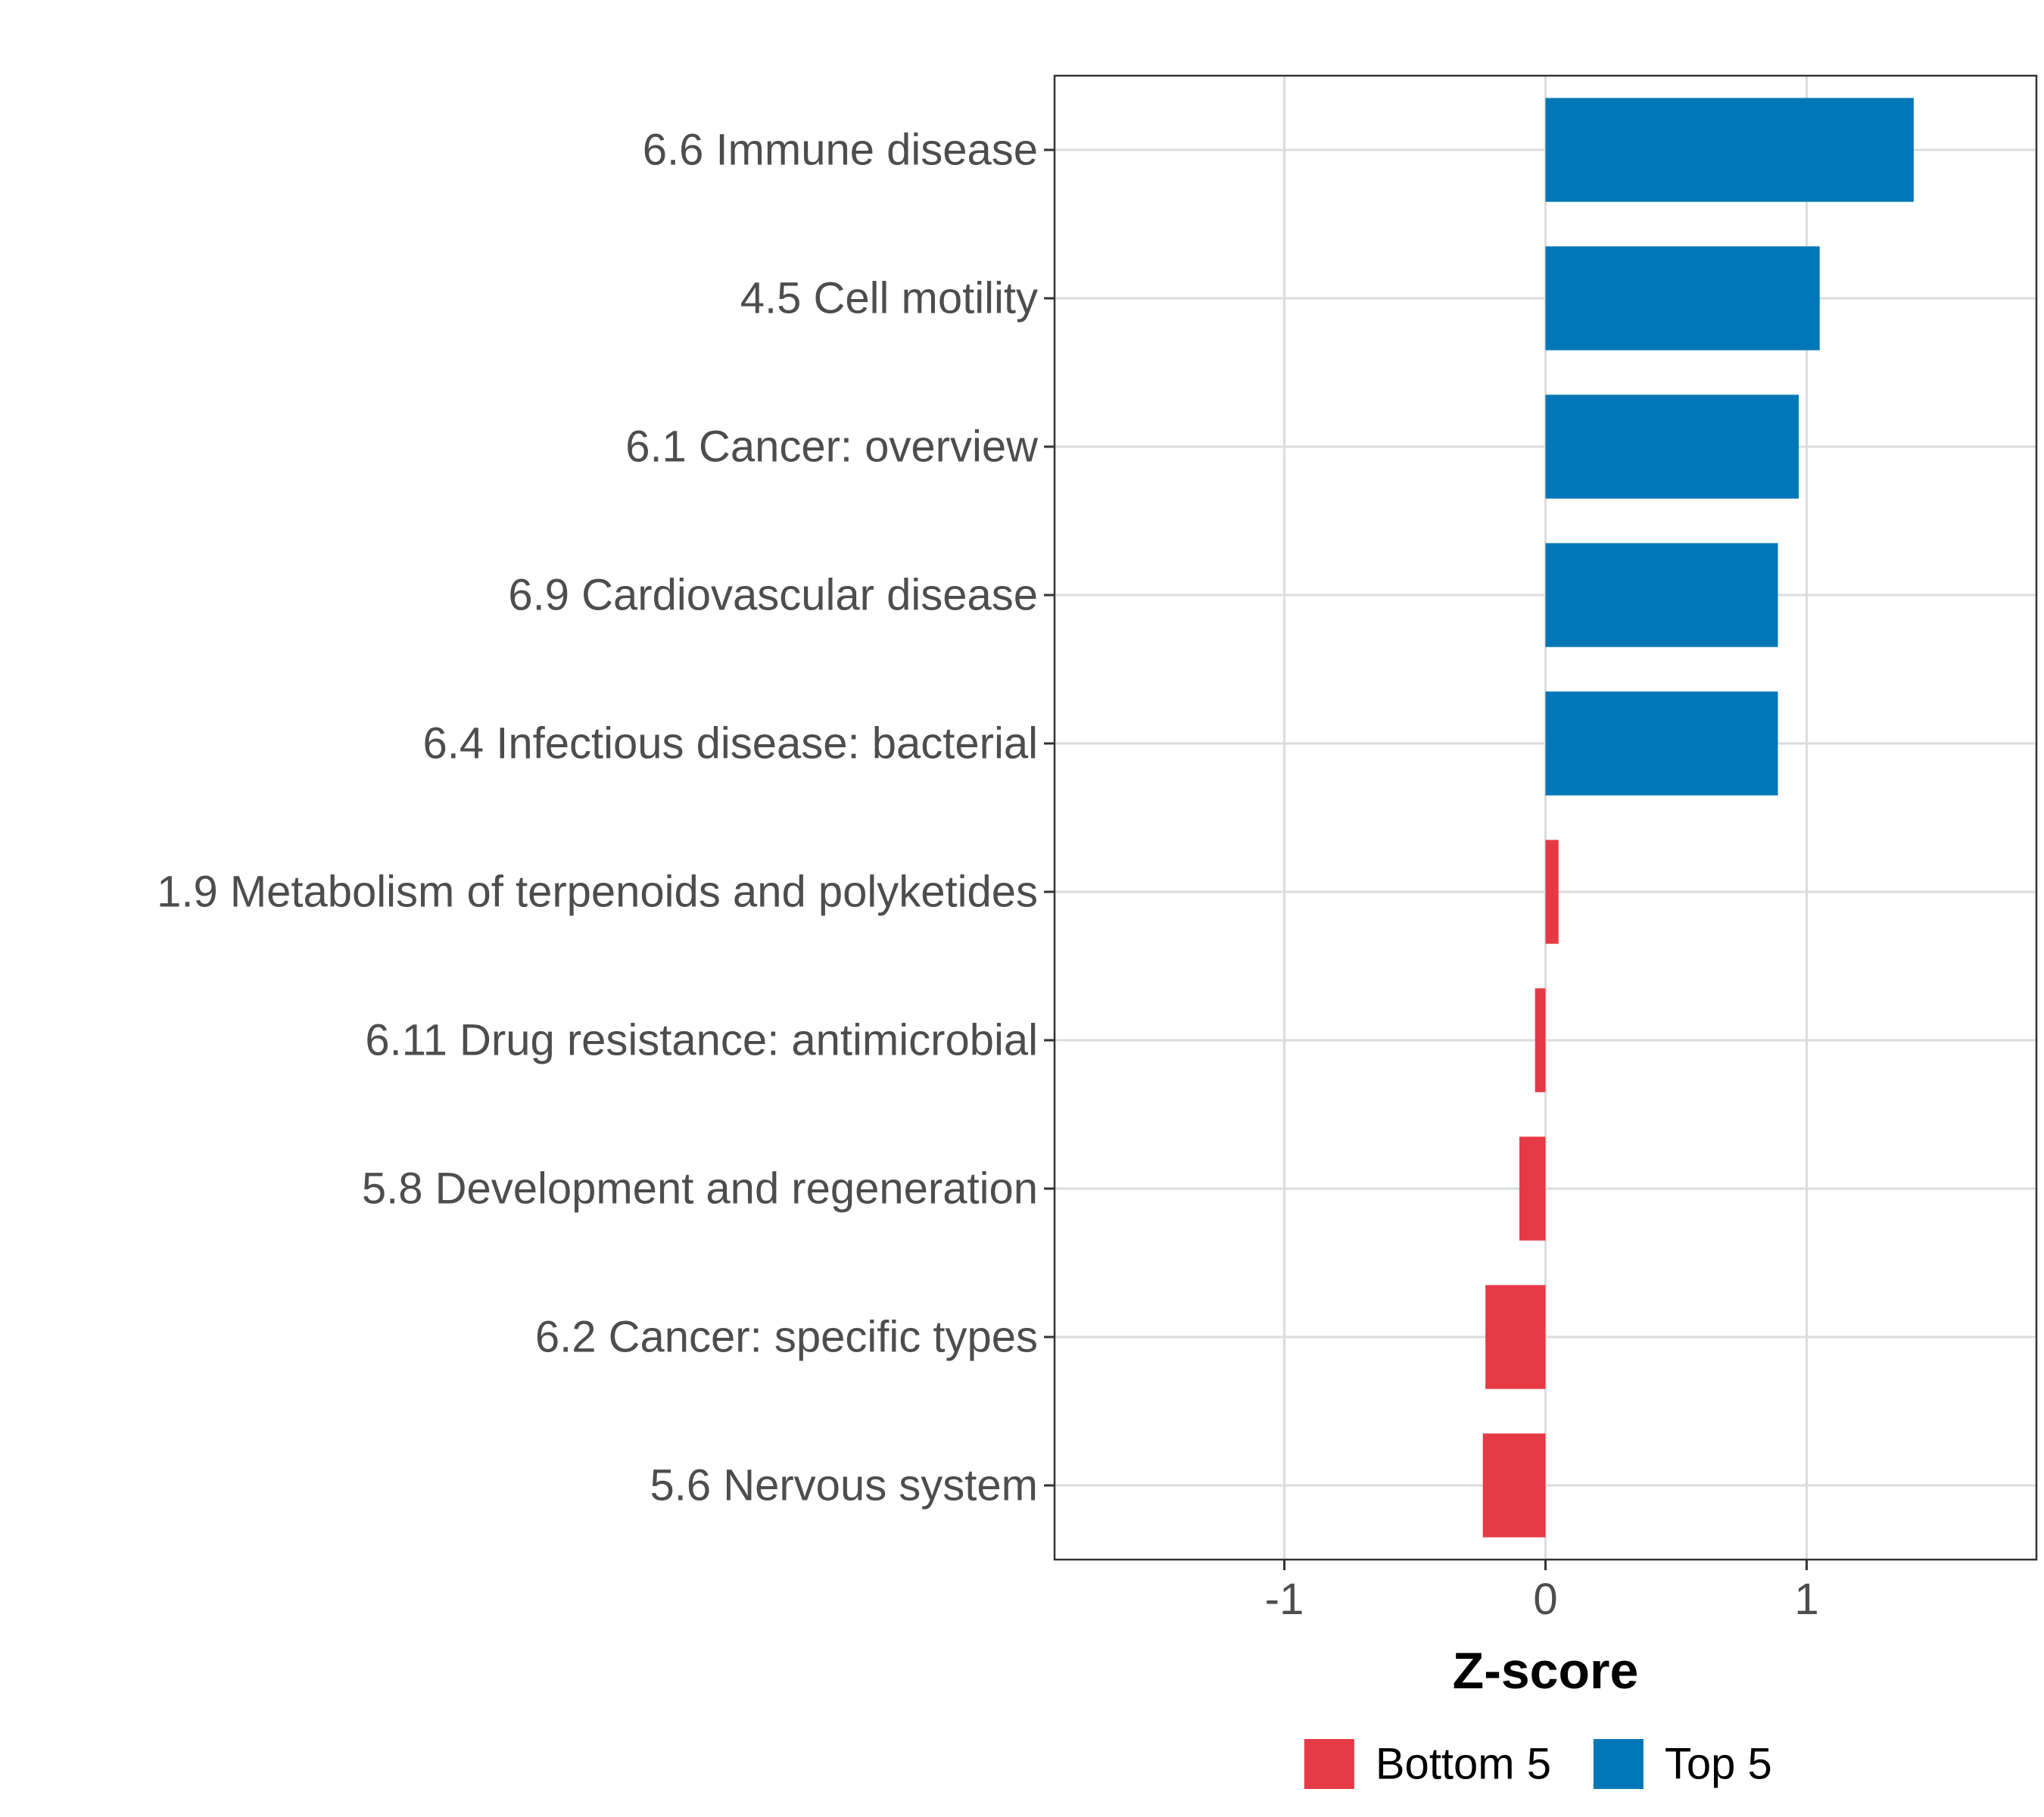 The image size is (2044, 1817). Describe the element at coordinates (1806, 1599) in the screenshot. I see `x-tick-label-2: 1` at that location.